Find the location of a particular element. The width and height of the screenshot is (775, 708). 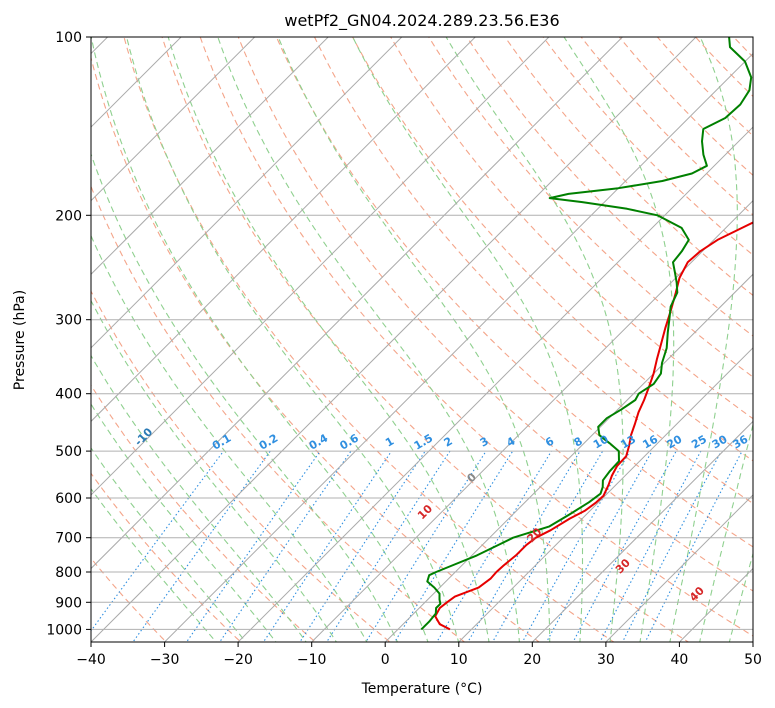

x-axis: −40 −30 −20 −10 0 10 20 30 40 50 is located at coordinates (419, 655).